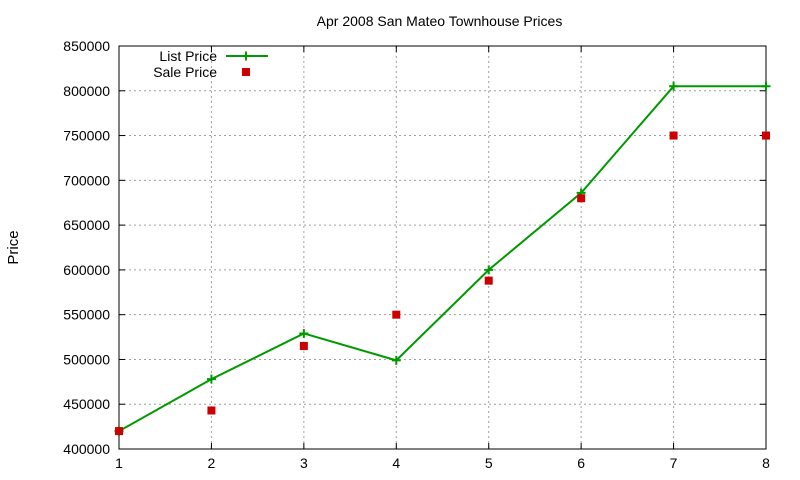 The width and height of the screenshot is (800, 480). Describe the element at coordinates (86, 46) in the screenshot. I see `y-tick-label: 850000` at that location.